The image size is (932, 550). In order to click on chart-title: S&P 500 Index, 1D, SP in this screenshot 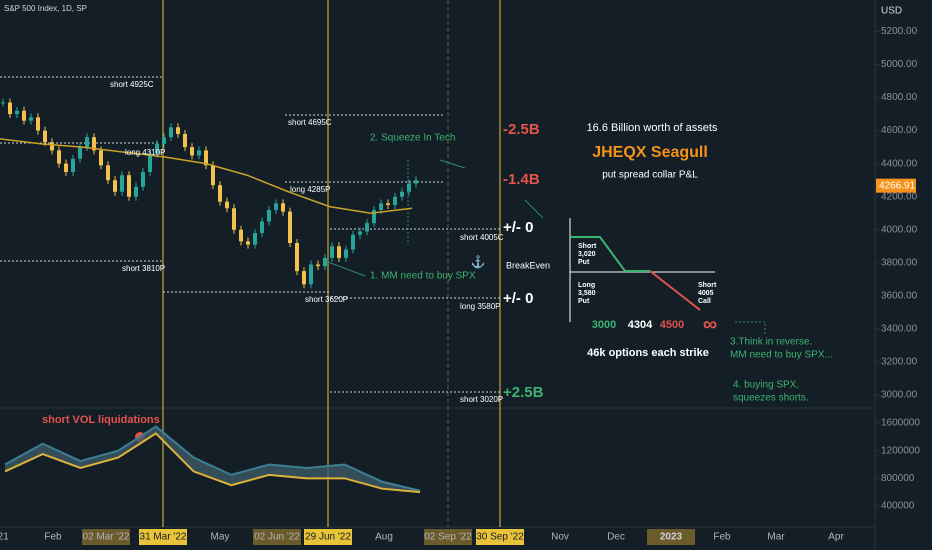, I will do `click(45, 8)`.